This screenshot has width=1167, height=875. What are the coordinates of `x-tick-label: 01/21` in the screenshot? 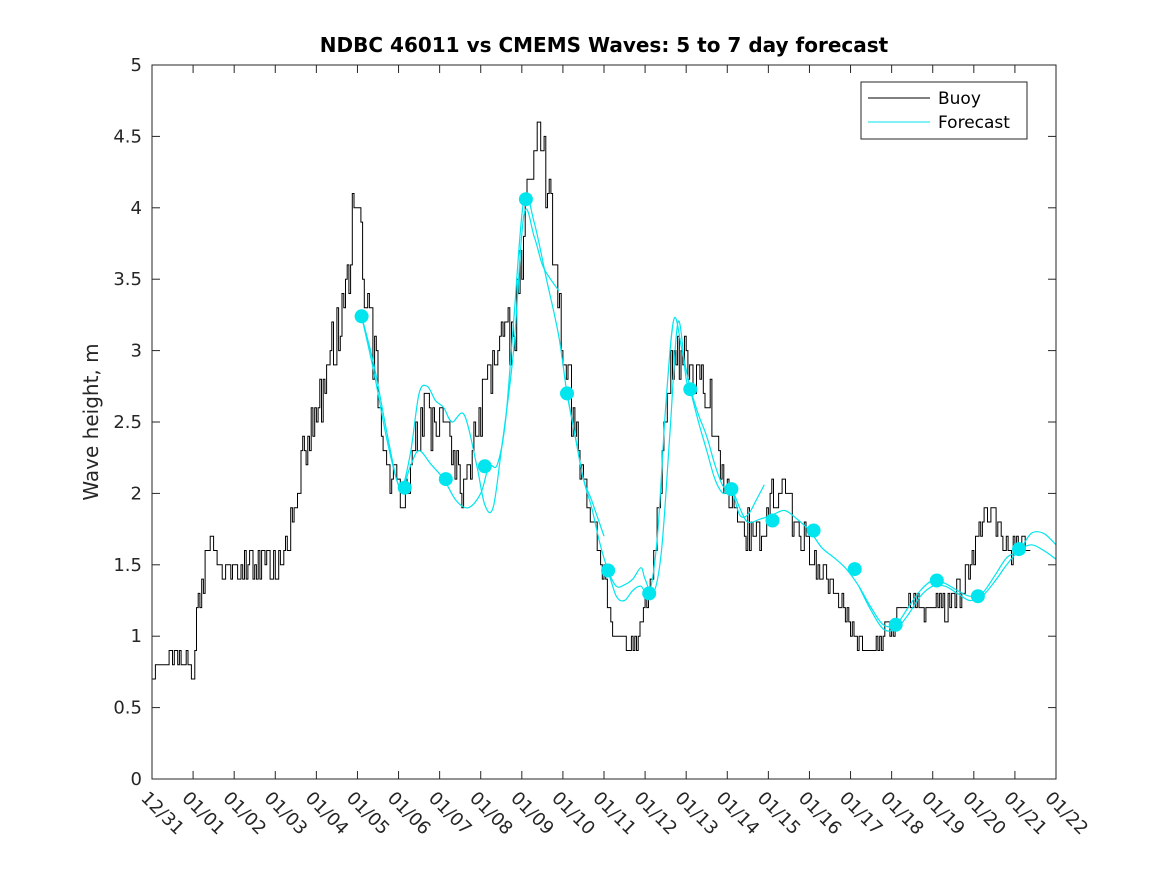 It's located at (1025, 814).